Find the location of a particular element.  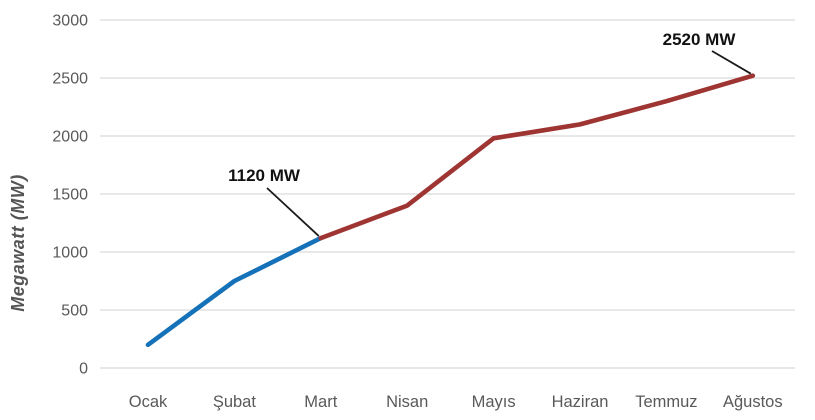

y-tick-label-3000: 3000 is located at coordinates (70, 21).